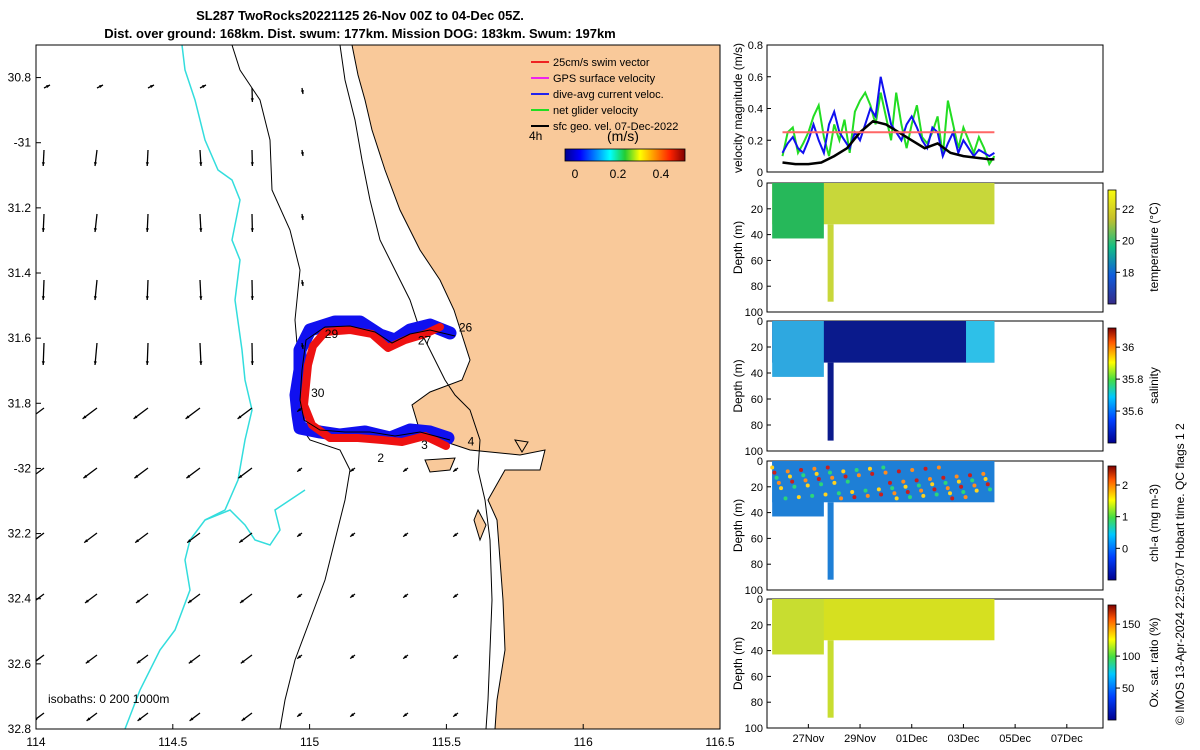  Describe the element at coordinates (375, 386) in the screenshot. I see `glider-track-red` at that location.